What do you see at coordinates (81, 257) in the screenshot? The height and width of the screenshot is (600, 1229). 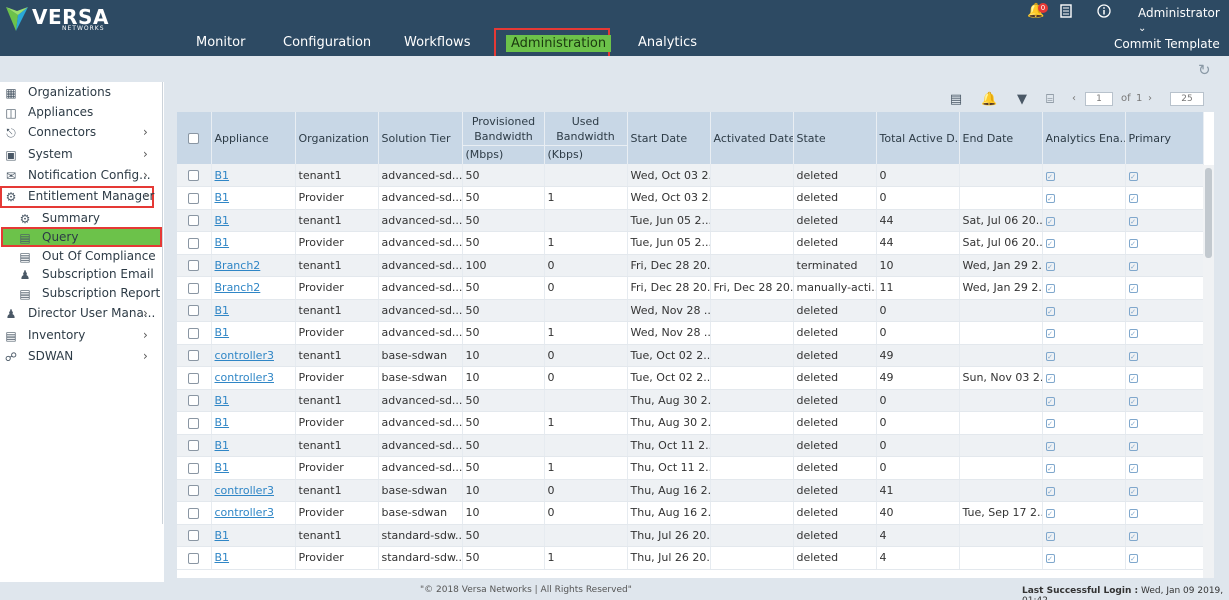 I see `sidebar-item-out-of-compliance: ▤ Out Of Compliance` at bounding box center [81, 257].